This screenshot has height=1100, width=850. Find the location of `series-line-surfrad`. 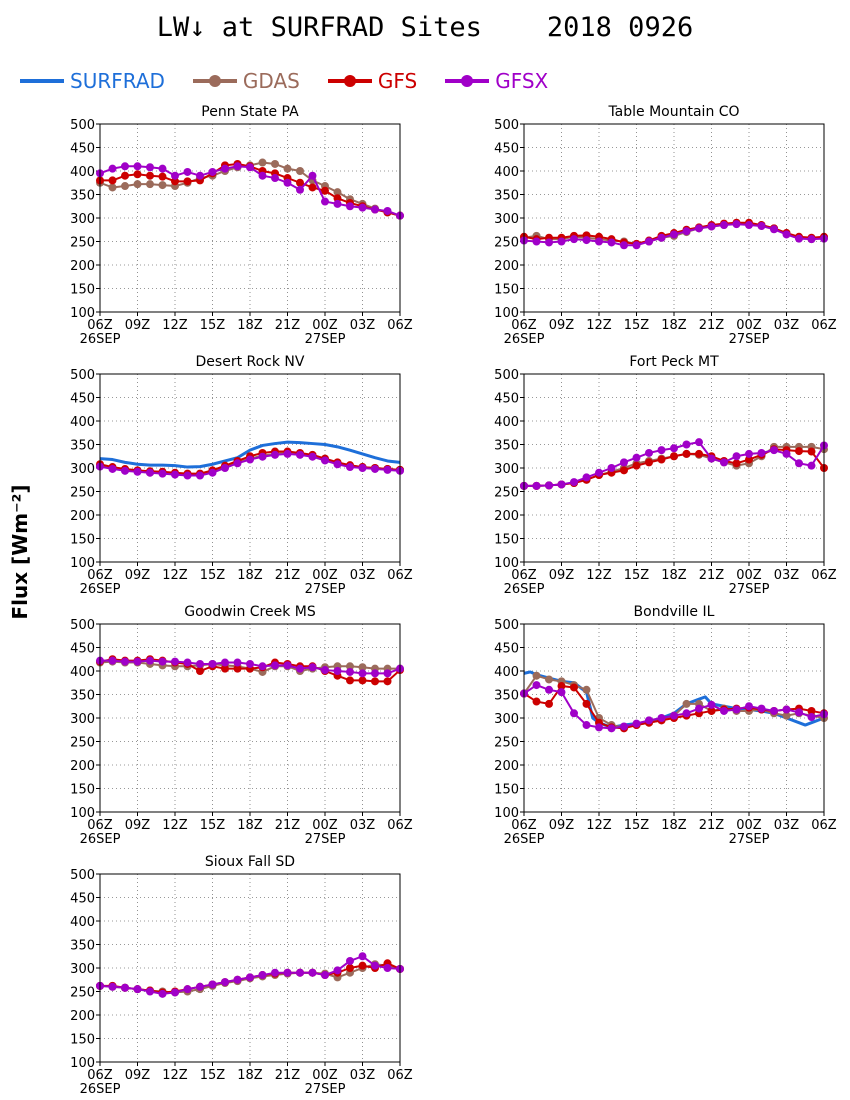

series-line-surfrad is located at coordinates (250, 454).